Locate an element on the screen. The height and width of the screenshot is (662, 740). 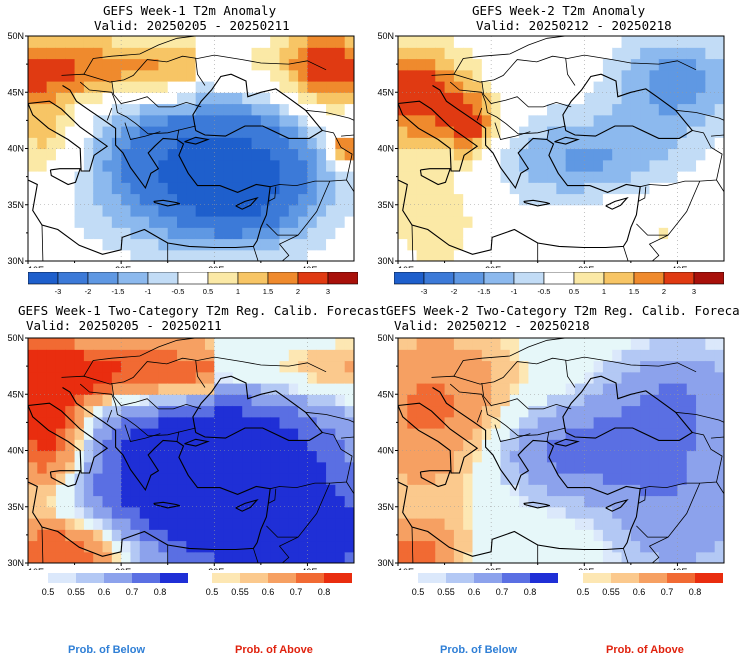
colorbar-tick-label: -1 is located at coordinates (514, 291).